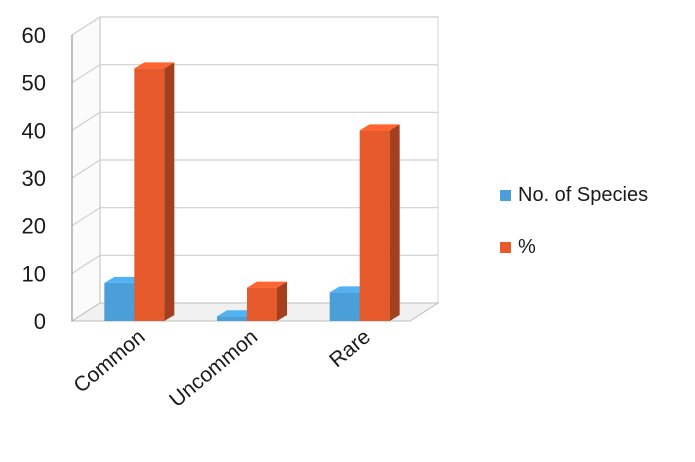 The width and height of the screenshot is (695, 462). Describe the element at coordinates (40, 321) in the screenshot. I see `y-tick-label: 0` at that location.